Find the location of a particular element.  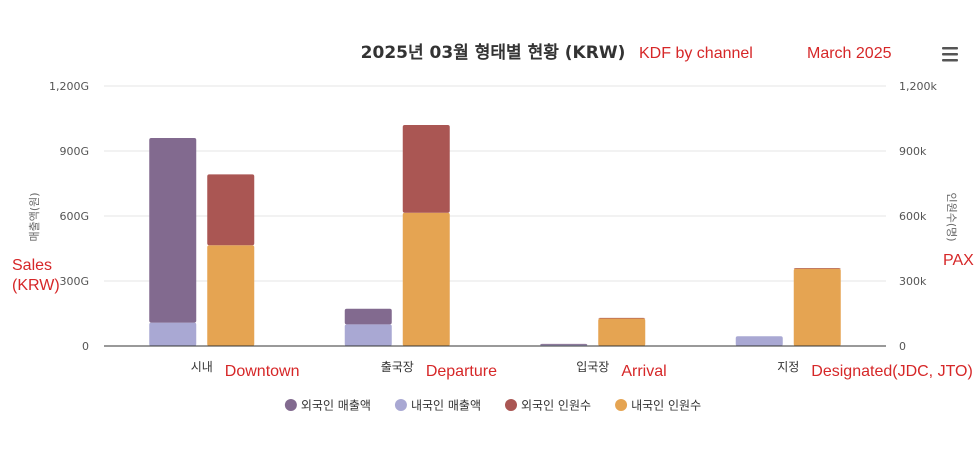

category-label: 입국장 is located at coordinates (592, 367).